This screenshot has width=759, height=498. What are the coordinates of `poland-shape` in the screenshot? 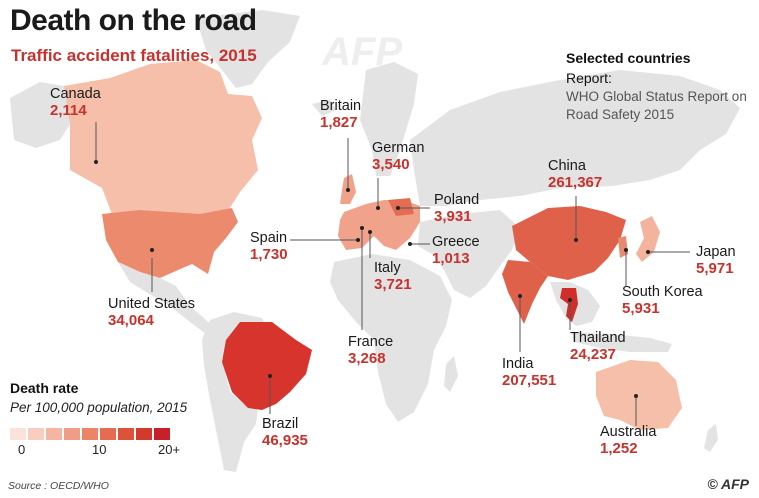 It's located at (401, 207).